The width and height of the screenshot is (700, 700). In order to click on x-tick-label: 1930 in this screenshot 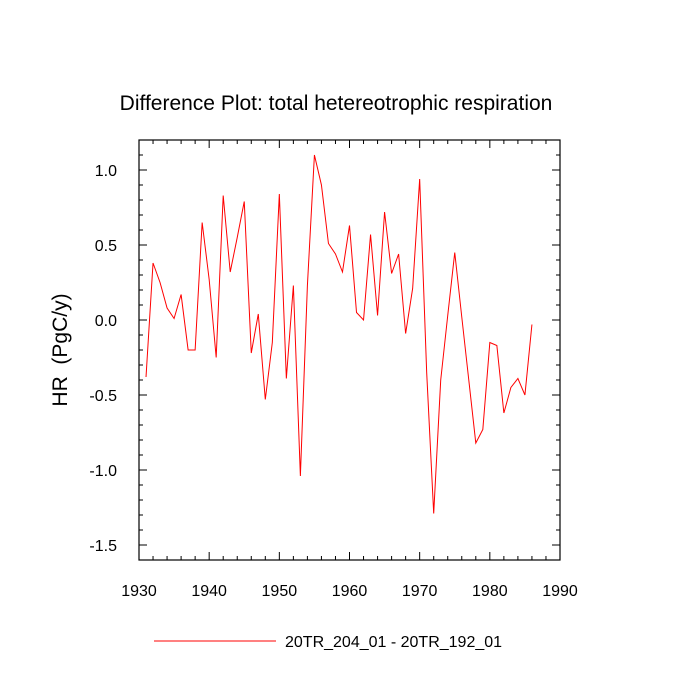, I will do `click(139, 591)`.